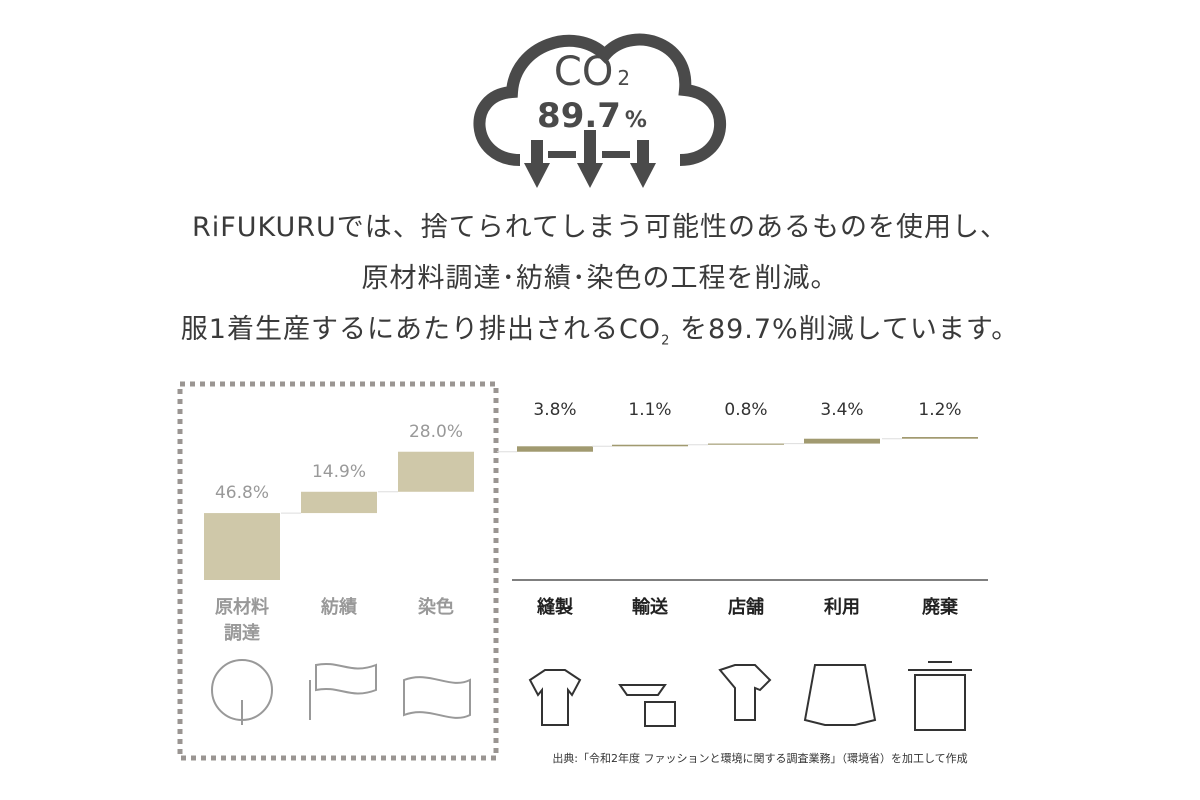 This screenshot has height=800, width=1200. I want to click on reduction: 89.7%, so click(592, 116).